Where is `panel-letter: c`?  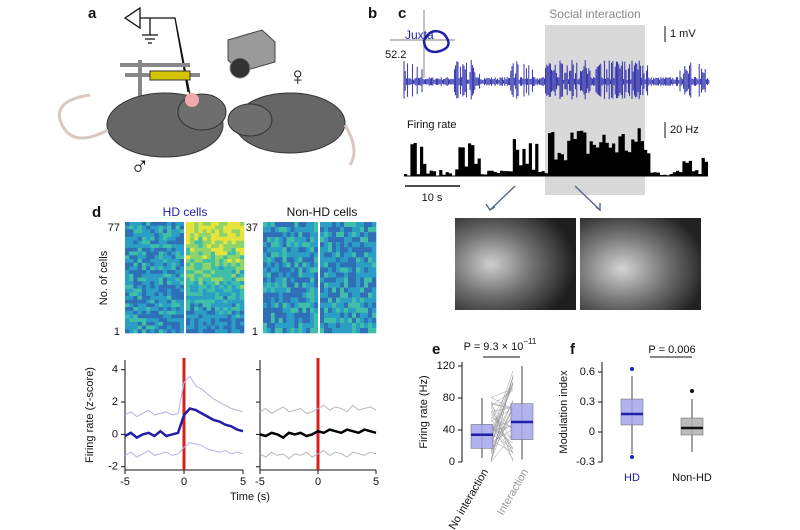
panel-letter: c is located at coordinates (402, 13).